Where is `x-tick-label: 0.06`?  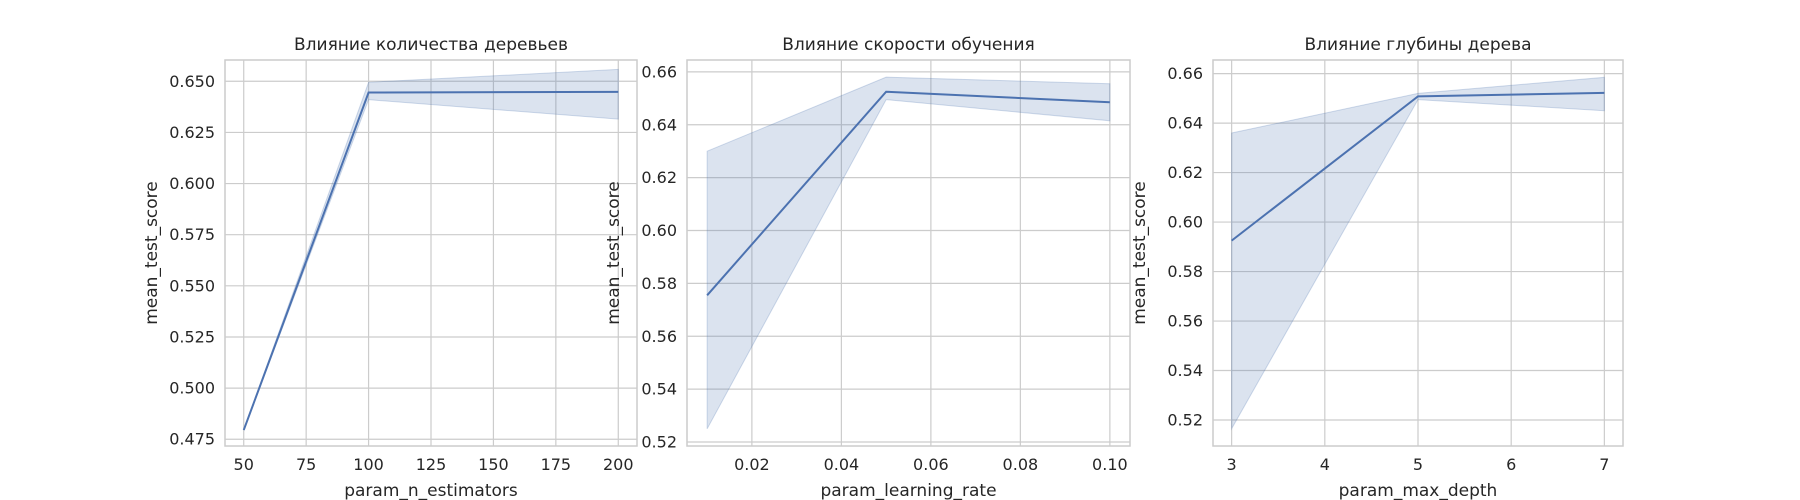 x-tick-label: 0.06 is located at coordinates (931, 464).